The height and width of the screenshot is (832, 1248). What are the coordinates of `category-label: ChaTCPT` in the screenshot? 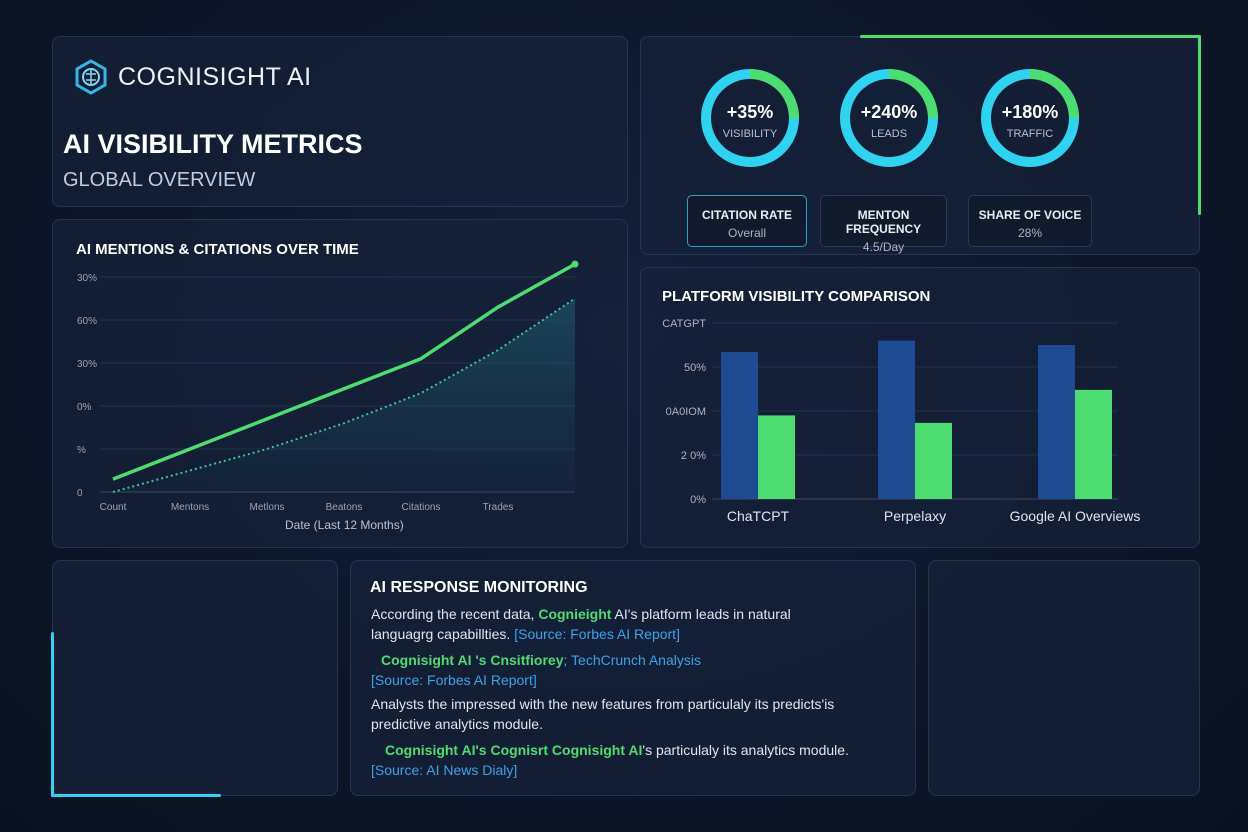 It's located at (758, 516).